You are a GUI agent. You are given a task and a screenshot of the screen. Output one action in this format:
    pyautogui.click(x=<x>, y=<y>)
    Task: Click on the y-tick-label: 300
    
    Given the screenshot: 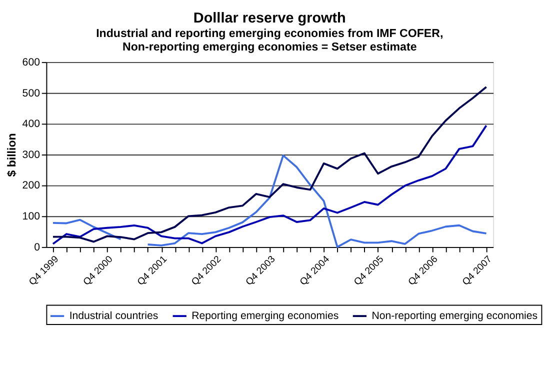 What is the action you would take?
    pyautogui.click(x=31, y=154)
    